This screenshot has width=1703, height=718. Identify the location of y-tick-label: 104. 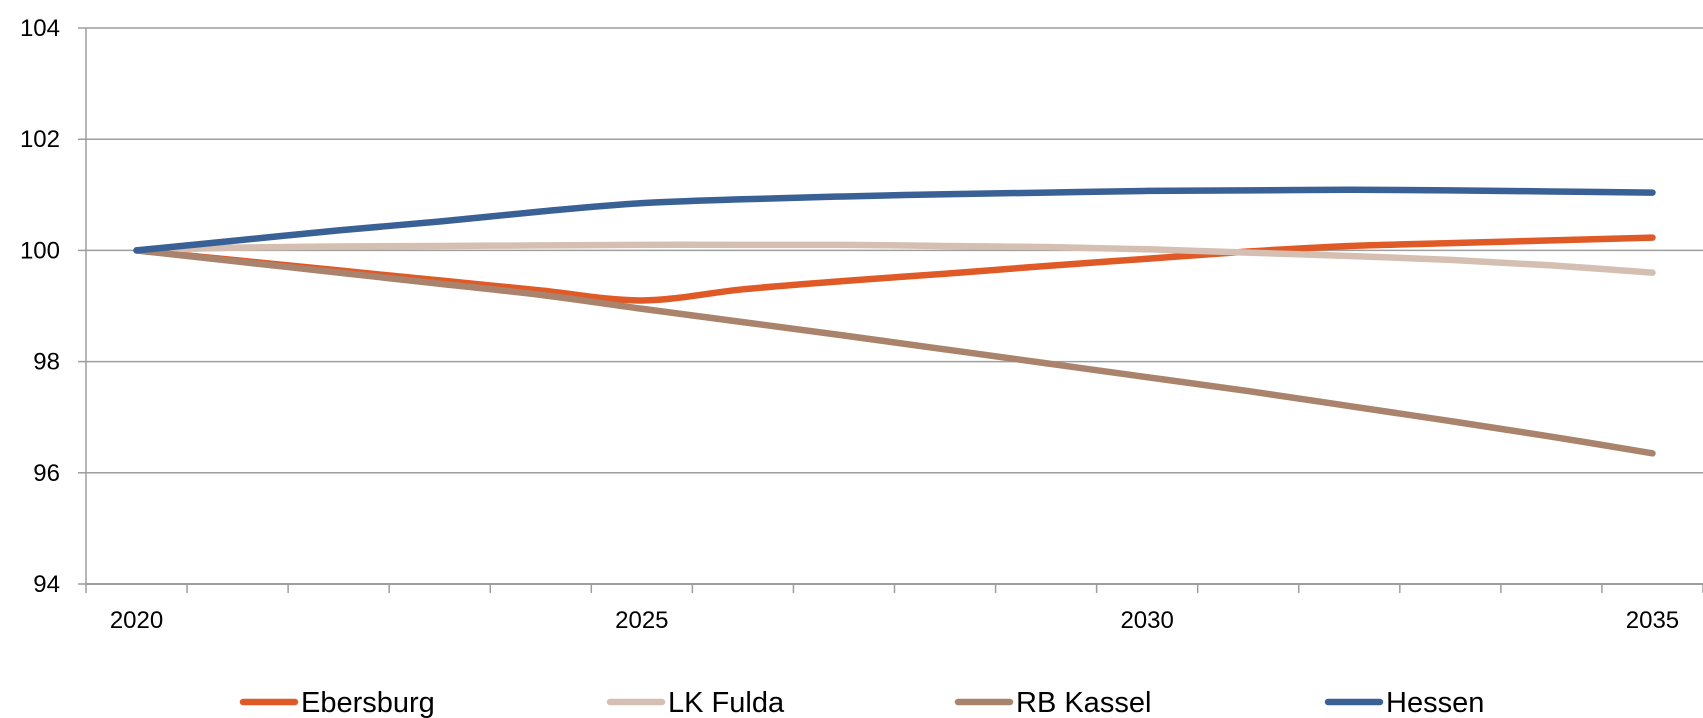
(40, 28).